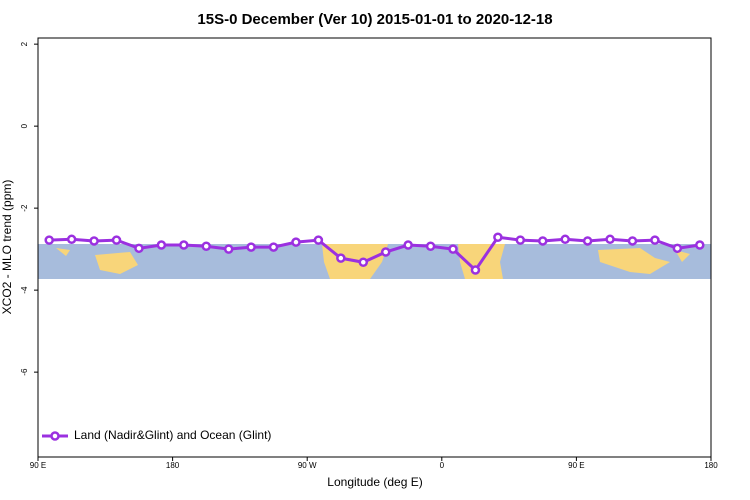 Image resolution: width=750 pixels, height=500 pixels. I want to click on y-axis-label: XCO2 - MLO trend (ppm), so click(7, 247).